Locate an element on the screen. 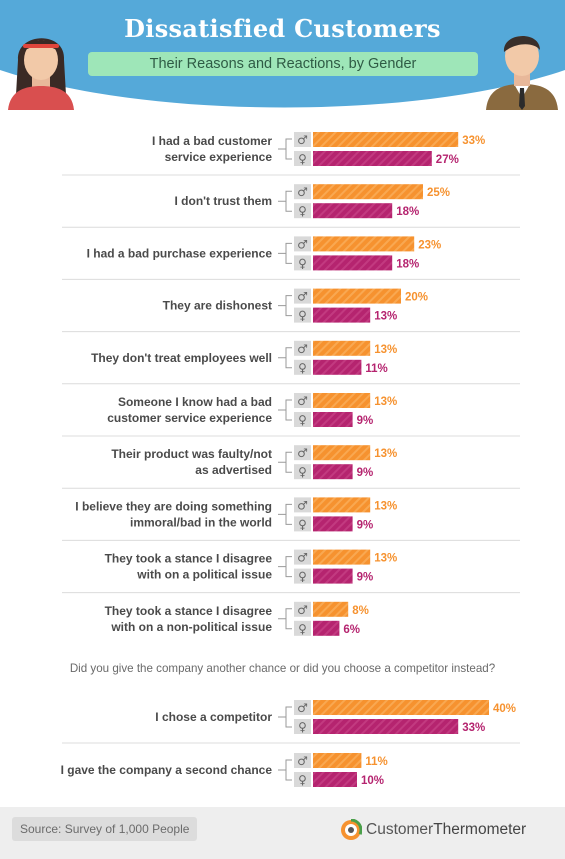 Image resolution: width=565 pixels, height=859 pixels. thermometer-logo-icon is located at coordinates (351, 830).